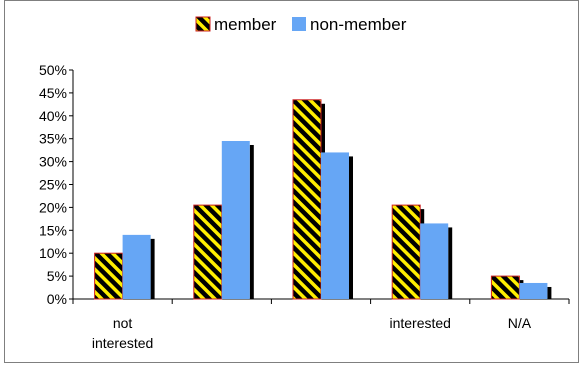 This screenshot has width=587, height=371. Describe the element at coordinates (53, 185) in the screenshot. I see `y-tick-label: 25%` at that location.